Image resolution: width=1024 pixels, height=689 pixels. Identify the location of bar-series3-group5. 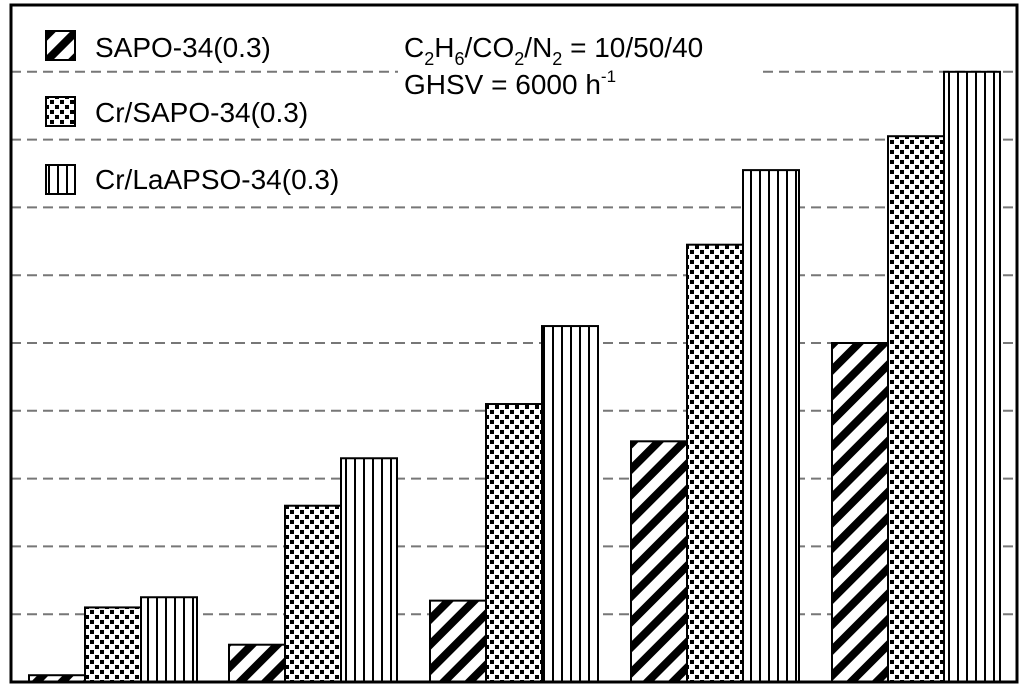
(972, 377).